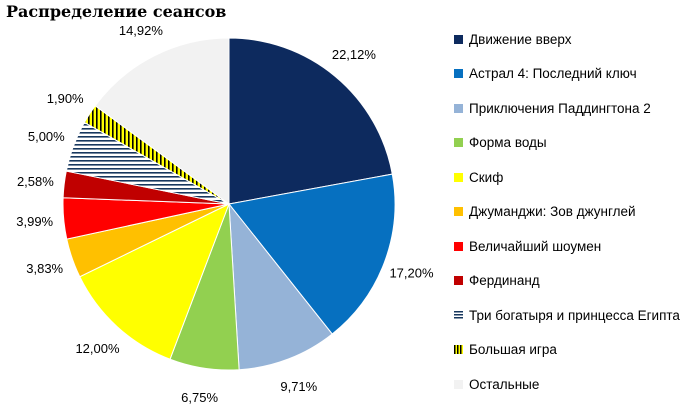 The width and height of the screenshot is (700, 406). Describe the element at coordinates (486, 177) in the screenshot. I see `legend-label: Скиф` at that location.